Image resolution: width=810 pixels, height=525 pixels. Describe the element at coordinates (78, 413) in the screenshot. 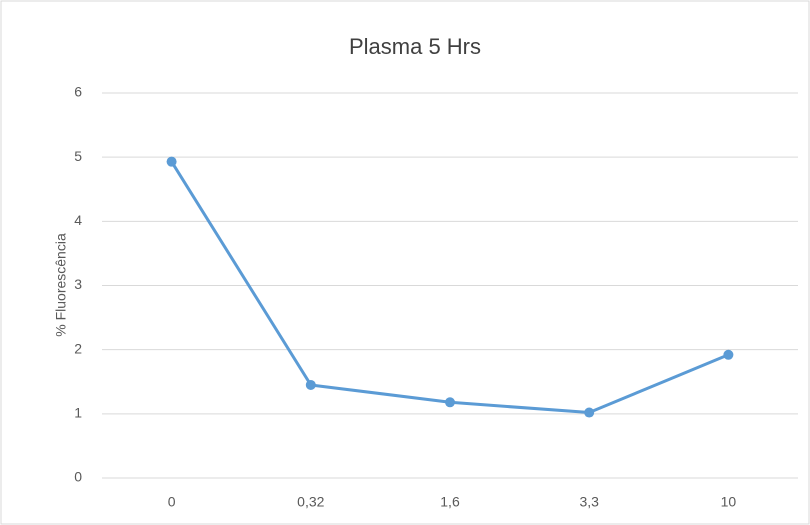

I see `y-tick-label: 1` at that location.